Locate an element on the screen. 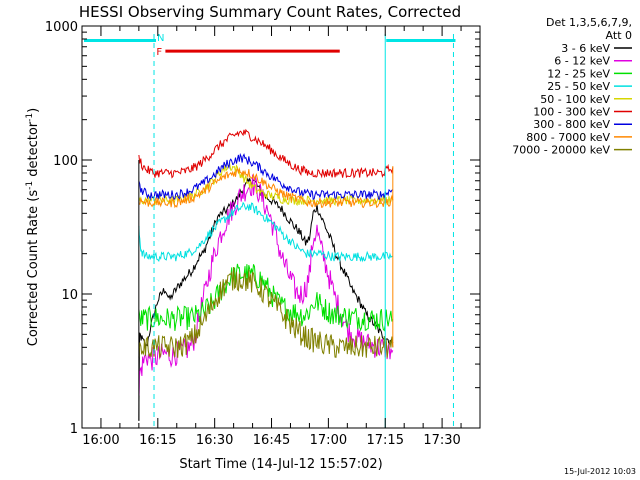 The image size is (640, 480). x-tick-label: 17:15 is located at coordinates (385, 440).